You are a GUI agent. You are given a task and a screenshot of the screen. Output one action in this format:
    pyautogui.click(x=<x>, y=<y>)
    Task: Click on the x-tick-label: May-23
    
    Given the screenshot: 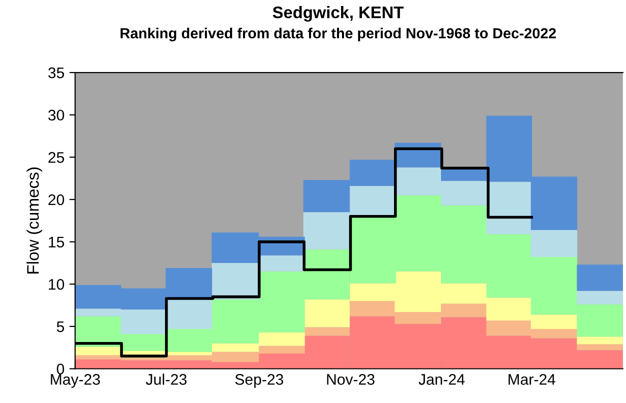 What is the action you would take?
    pyautogui.click(x=75, y=381)
    